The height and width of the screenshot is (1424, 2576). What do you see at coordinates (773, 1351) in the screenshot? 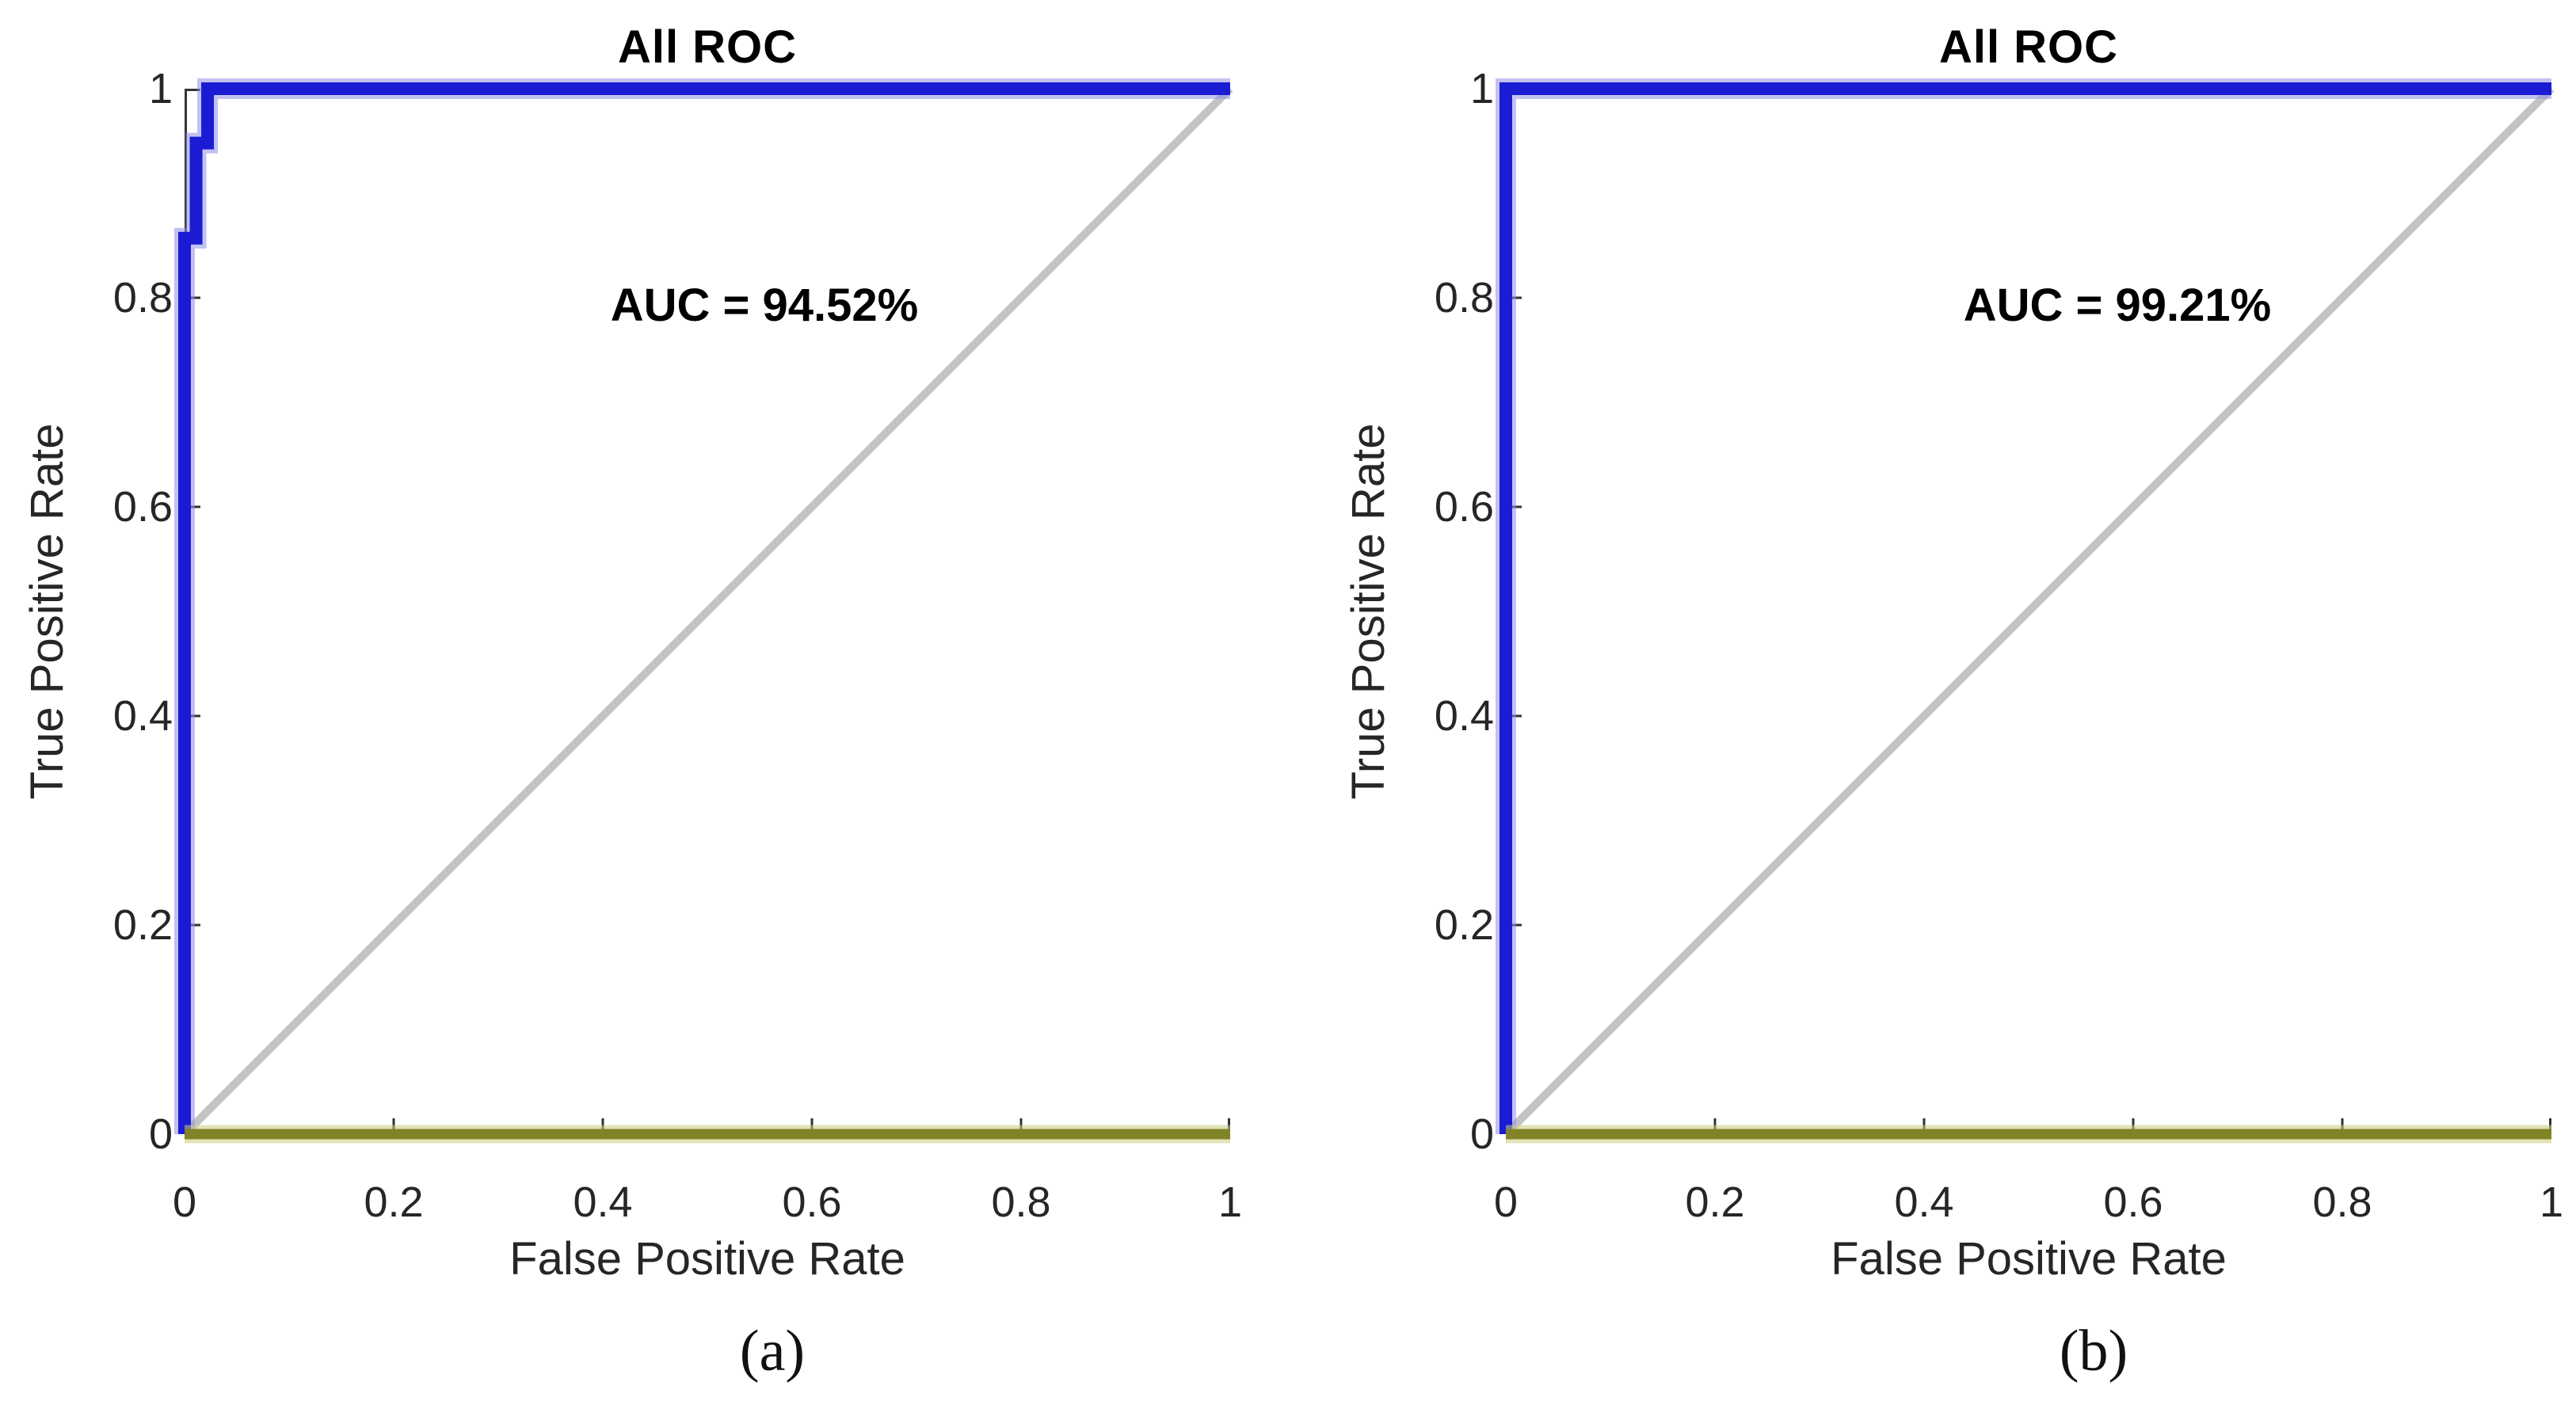
I see `subfigure-caption-a: (a)` at bounding box center [773, 1351].